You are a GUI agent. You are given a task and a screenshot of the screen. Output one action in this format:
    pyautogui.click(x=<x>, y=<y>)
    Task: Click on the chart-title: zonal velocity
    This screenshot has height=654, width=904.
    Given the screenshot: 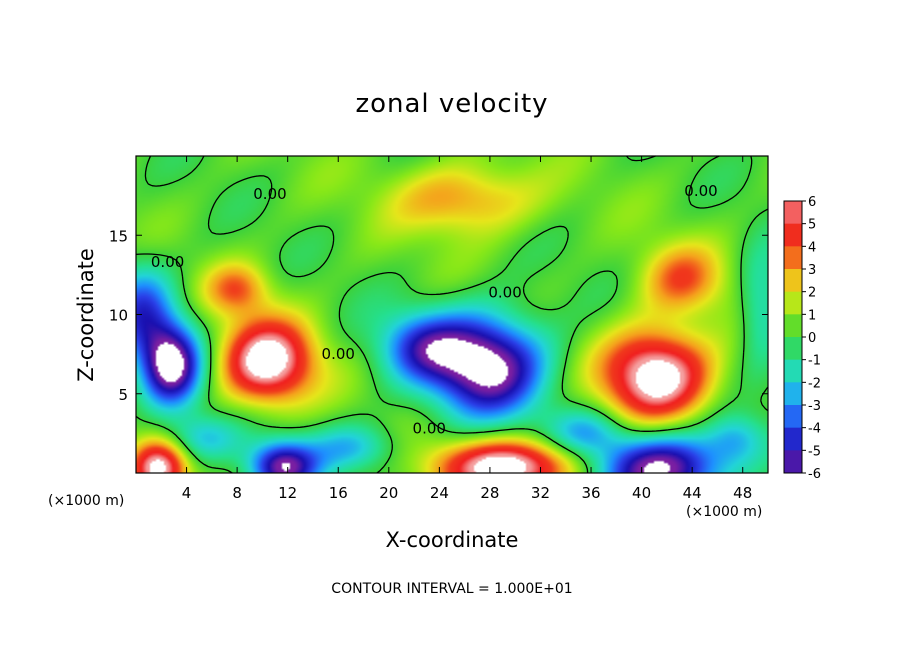 What is the action you would take?
    pyautogui.click(x=451, y=104)
    